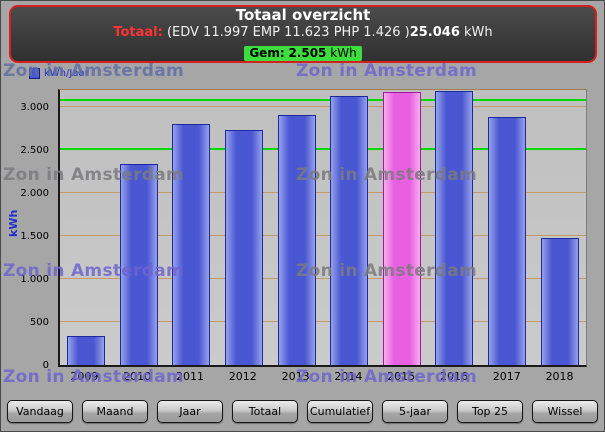 This screenshot has height=432, width=605. What do you see at coordinates (34, 237) in the screenshot?
I see `y-tick-label: 1.500` at bounding box center [34, 237].